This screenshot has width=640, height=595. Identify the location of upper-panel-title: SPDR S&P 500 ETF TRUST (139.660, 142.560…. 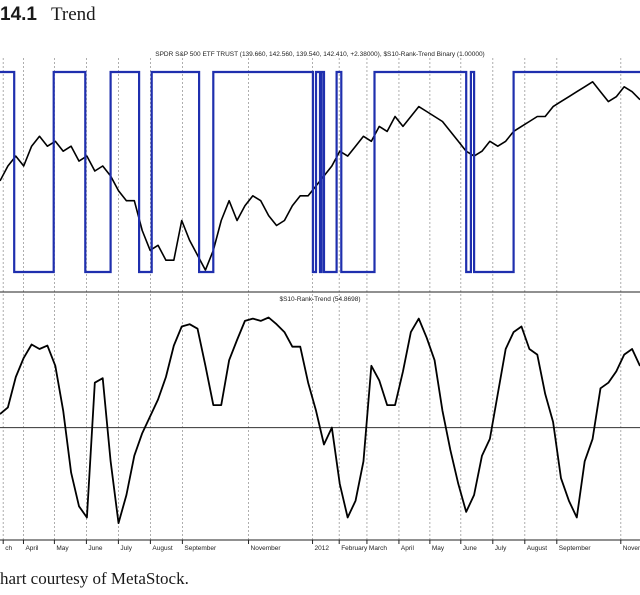
(319, 54).